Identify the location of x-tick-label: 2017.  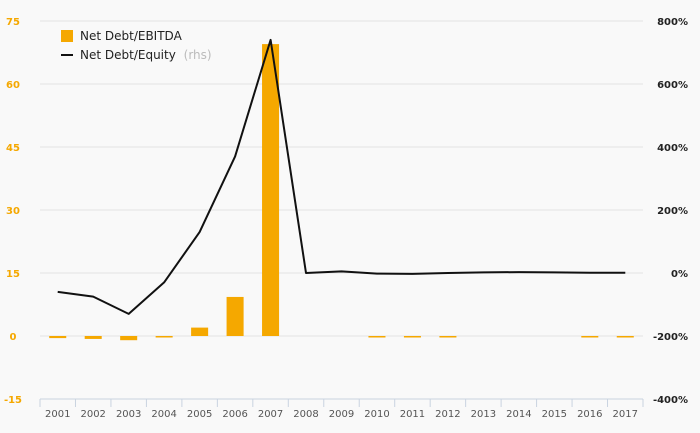
(625, 414).